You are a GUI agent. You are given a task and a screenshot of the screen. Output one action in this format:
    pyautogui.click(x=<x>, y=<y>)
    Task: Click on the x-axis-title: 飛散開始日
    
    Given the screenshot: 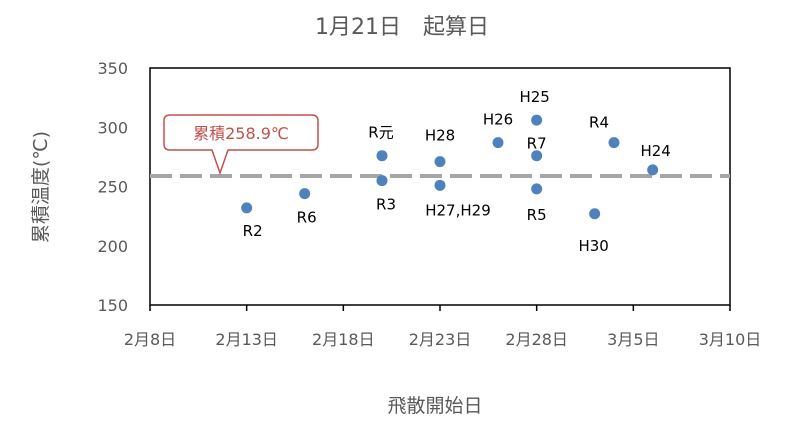 What is the action you would take?
    pyautogui.click(x=434, y=406)
    